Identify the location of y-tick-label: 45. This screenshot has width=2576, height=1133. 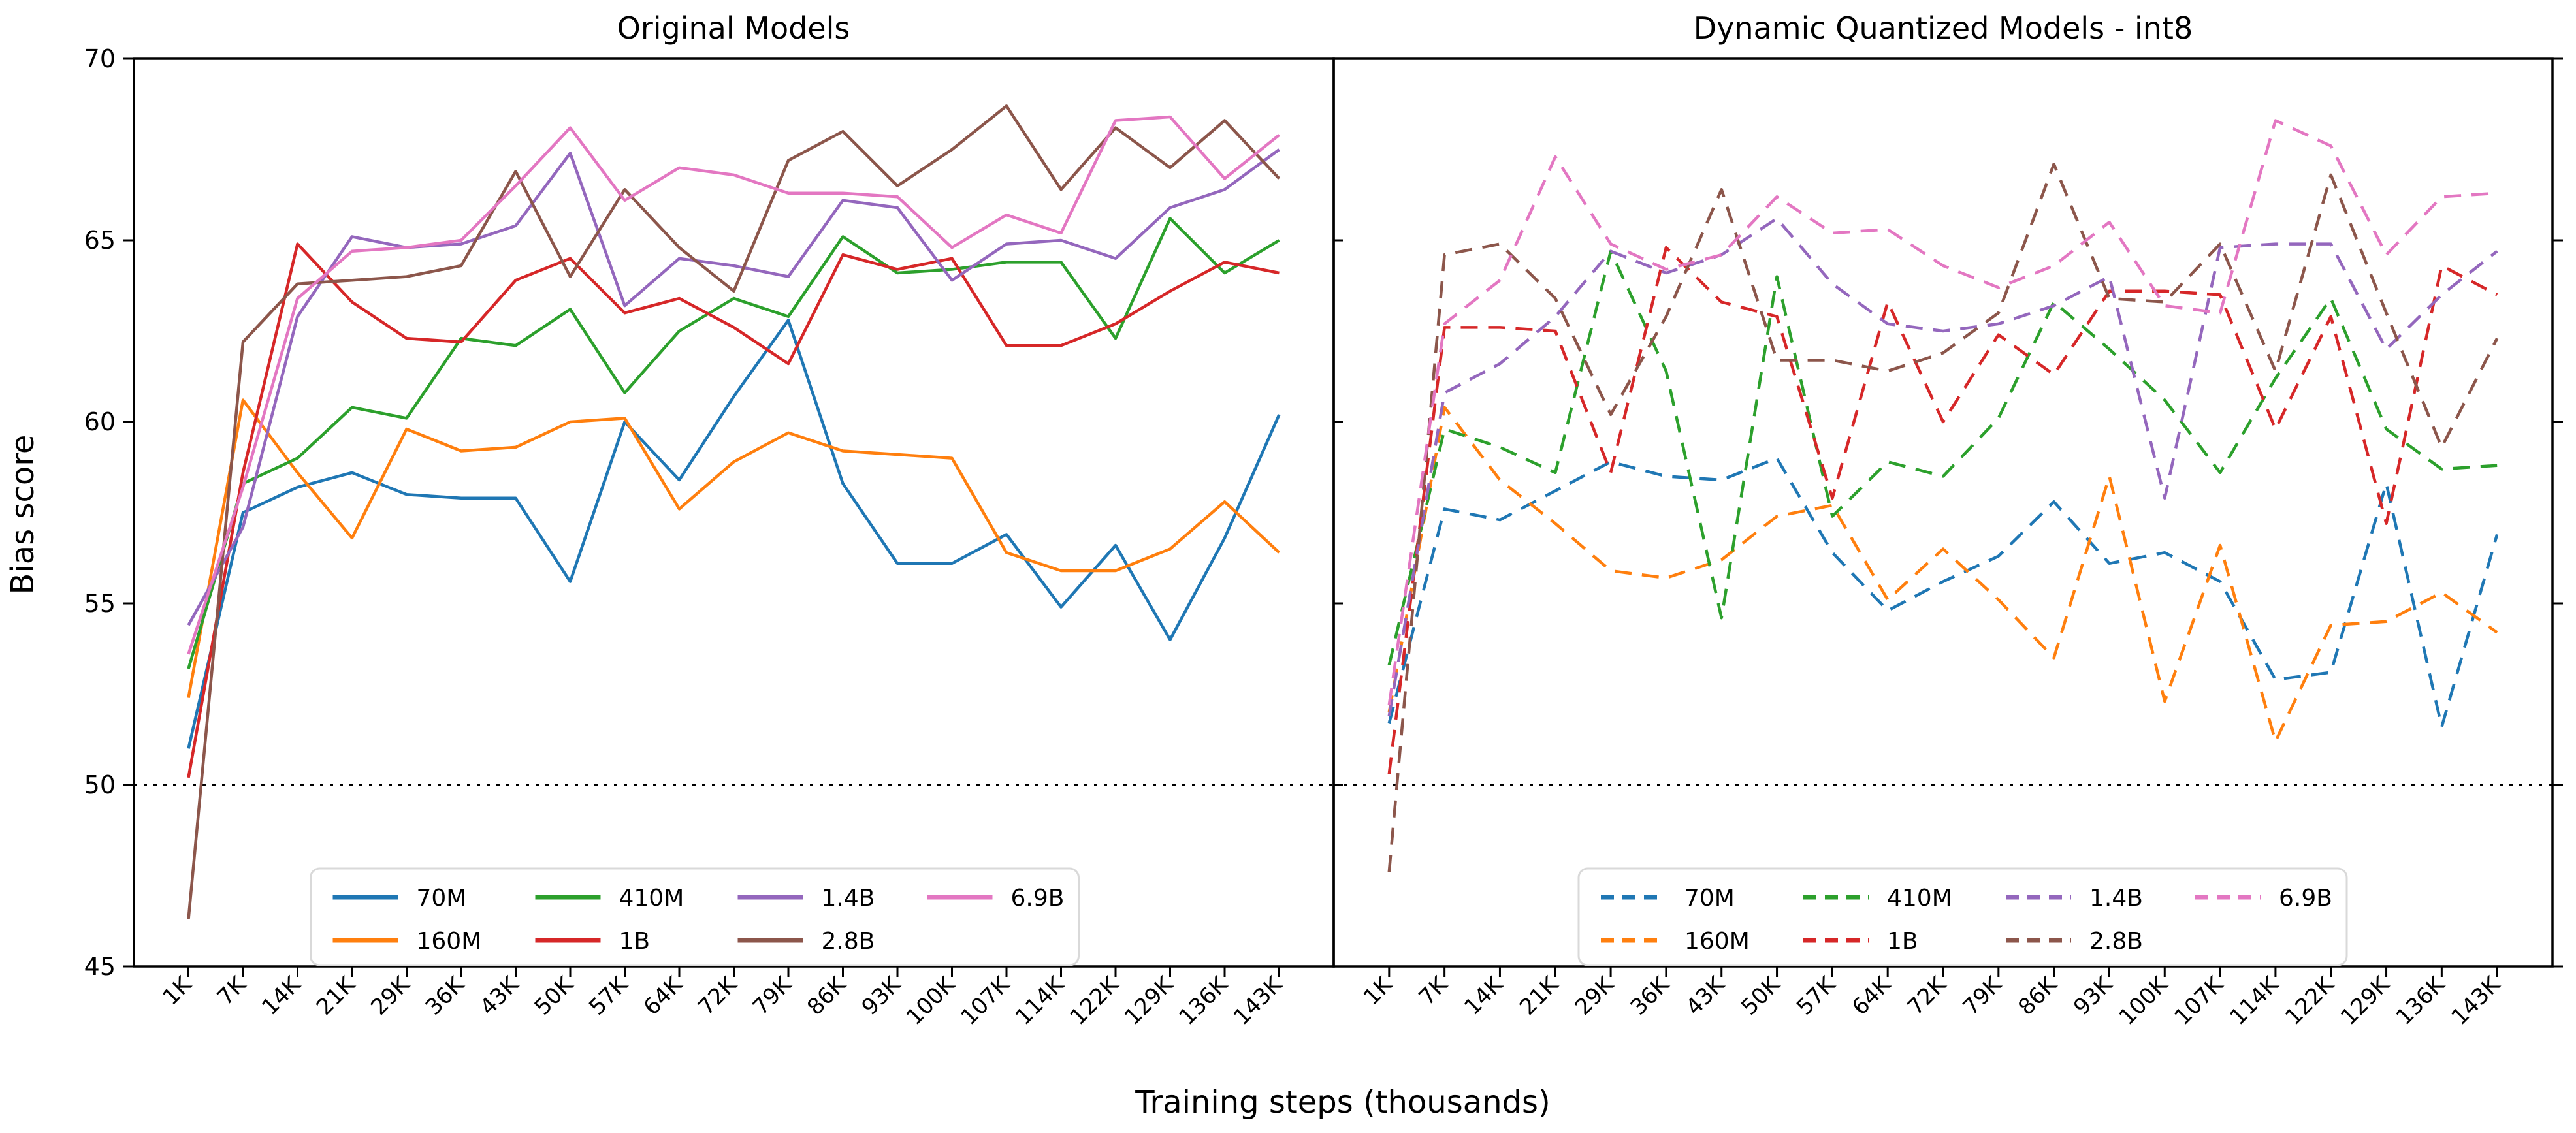
(100, 966).